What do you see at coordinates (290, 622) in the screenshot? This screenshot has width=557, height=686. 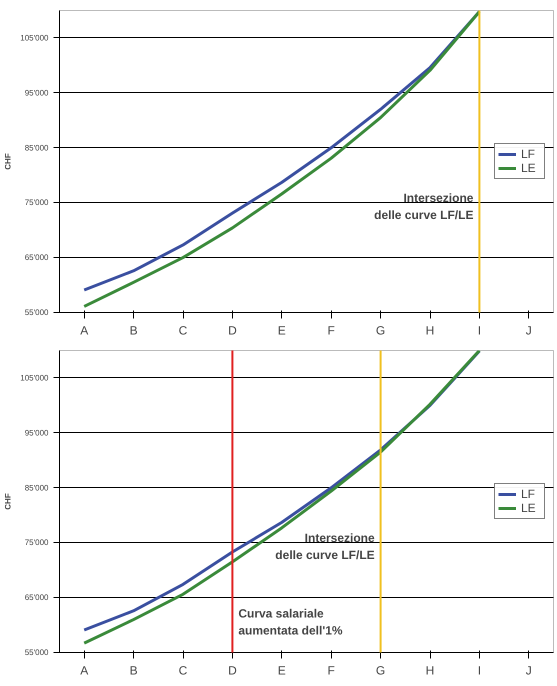 I see `ref-line-label: Curva salariale aumentata dell'1%` at bounding box center [290, 622].